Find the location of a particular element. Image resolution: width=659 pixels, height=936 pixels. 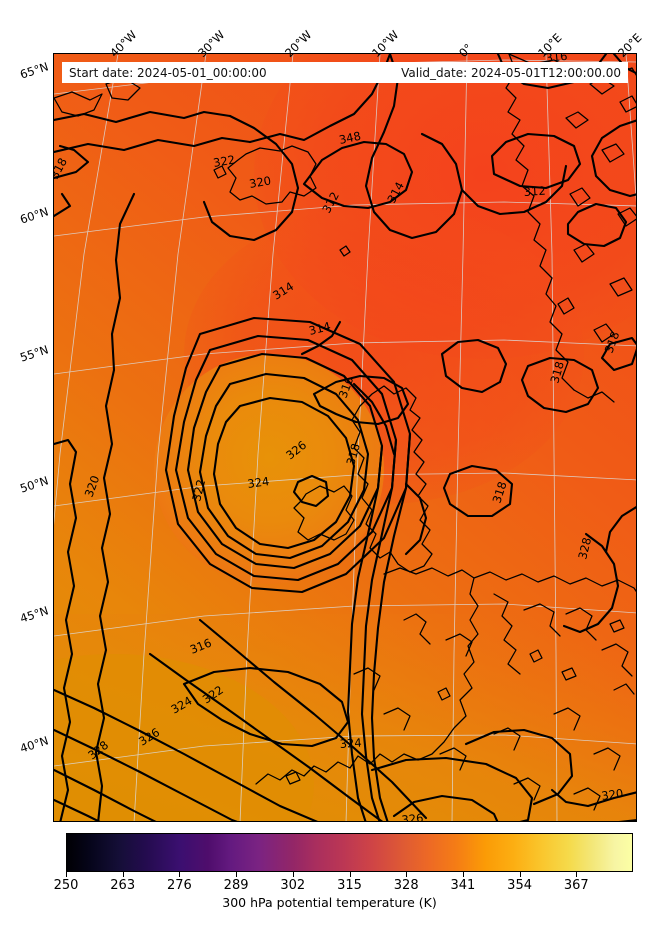

colorbar-tick-label: 354 is located at coordinates (520, 885).